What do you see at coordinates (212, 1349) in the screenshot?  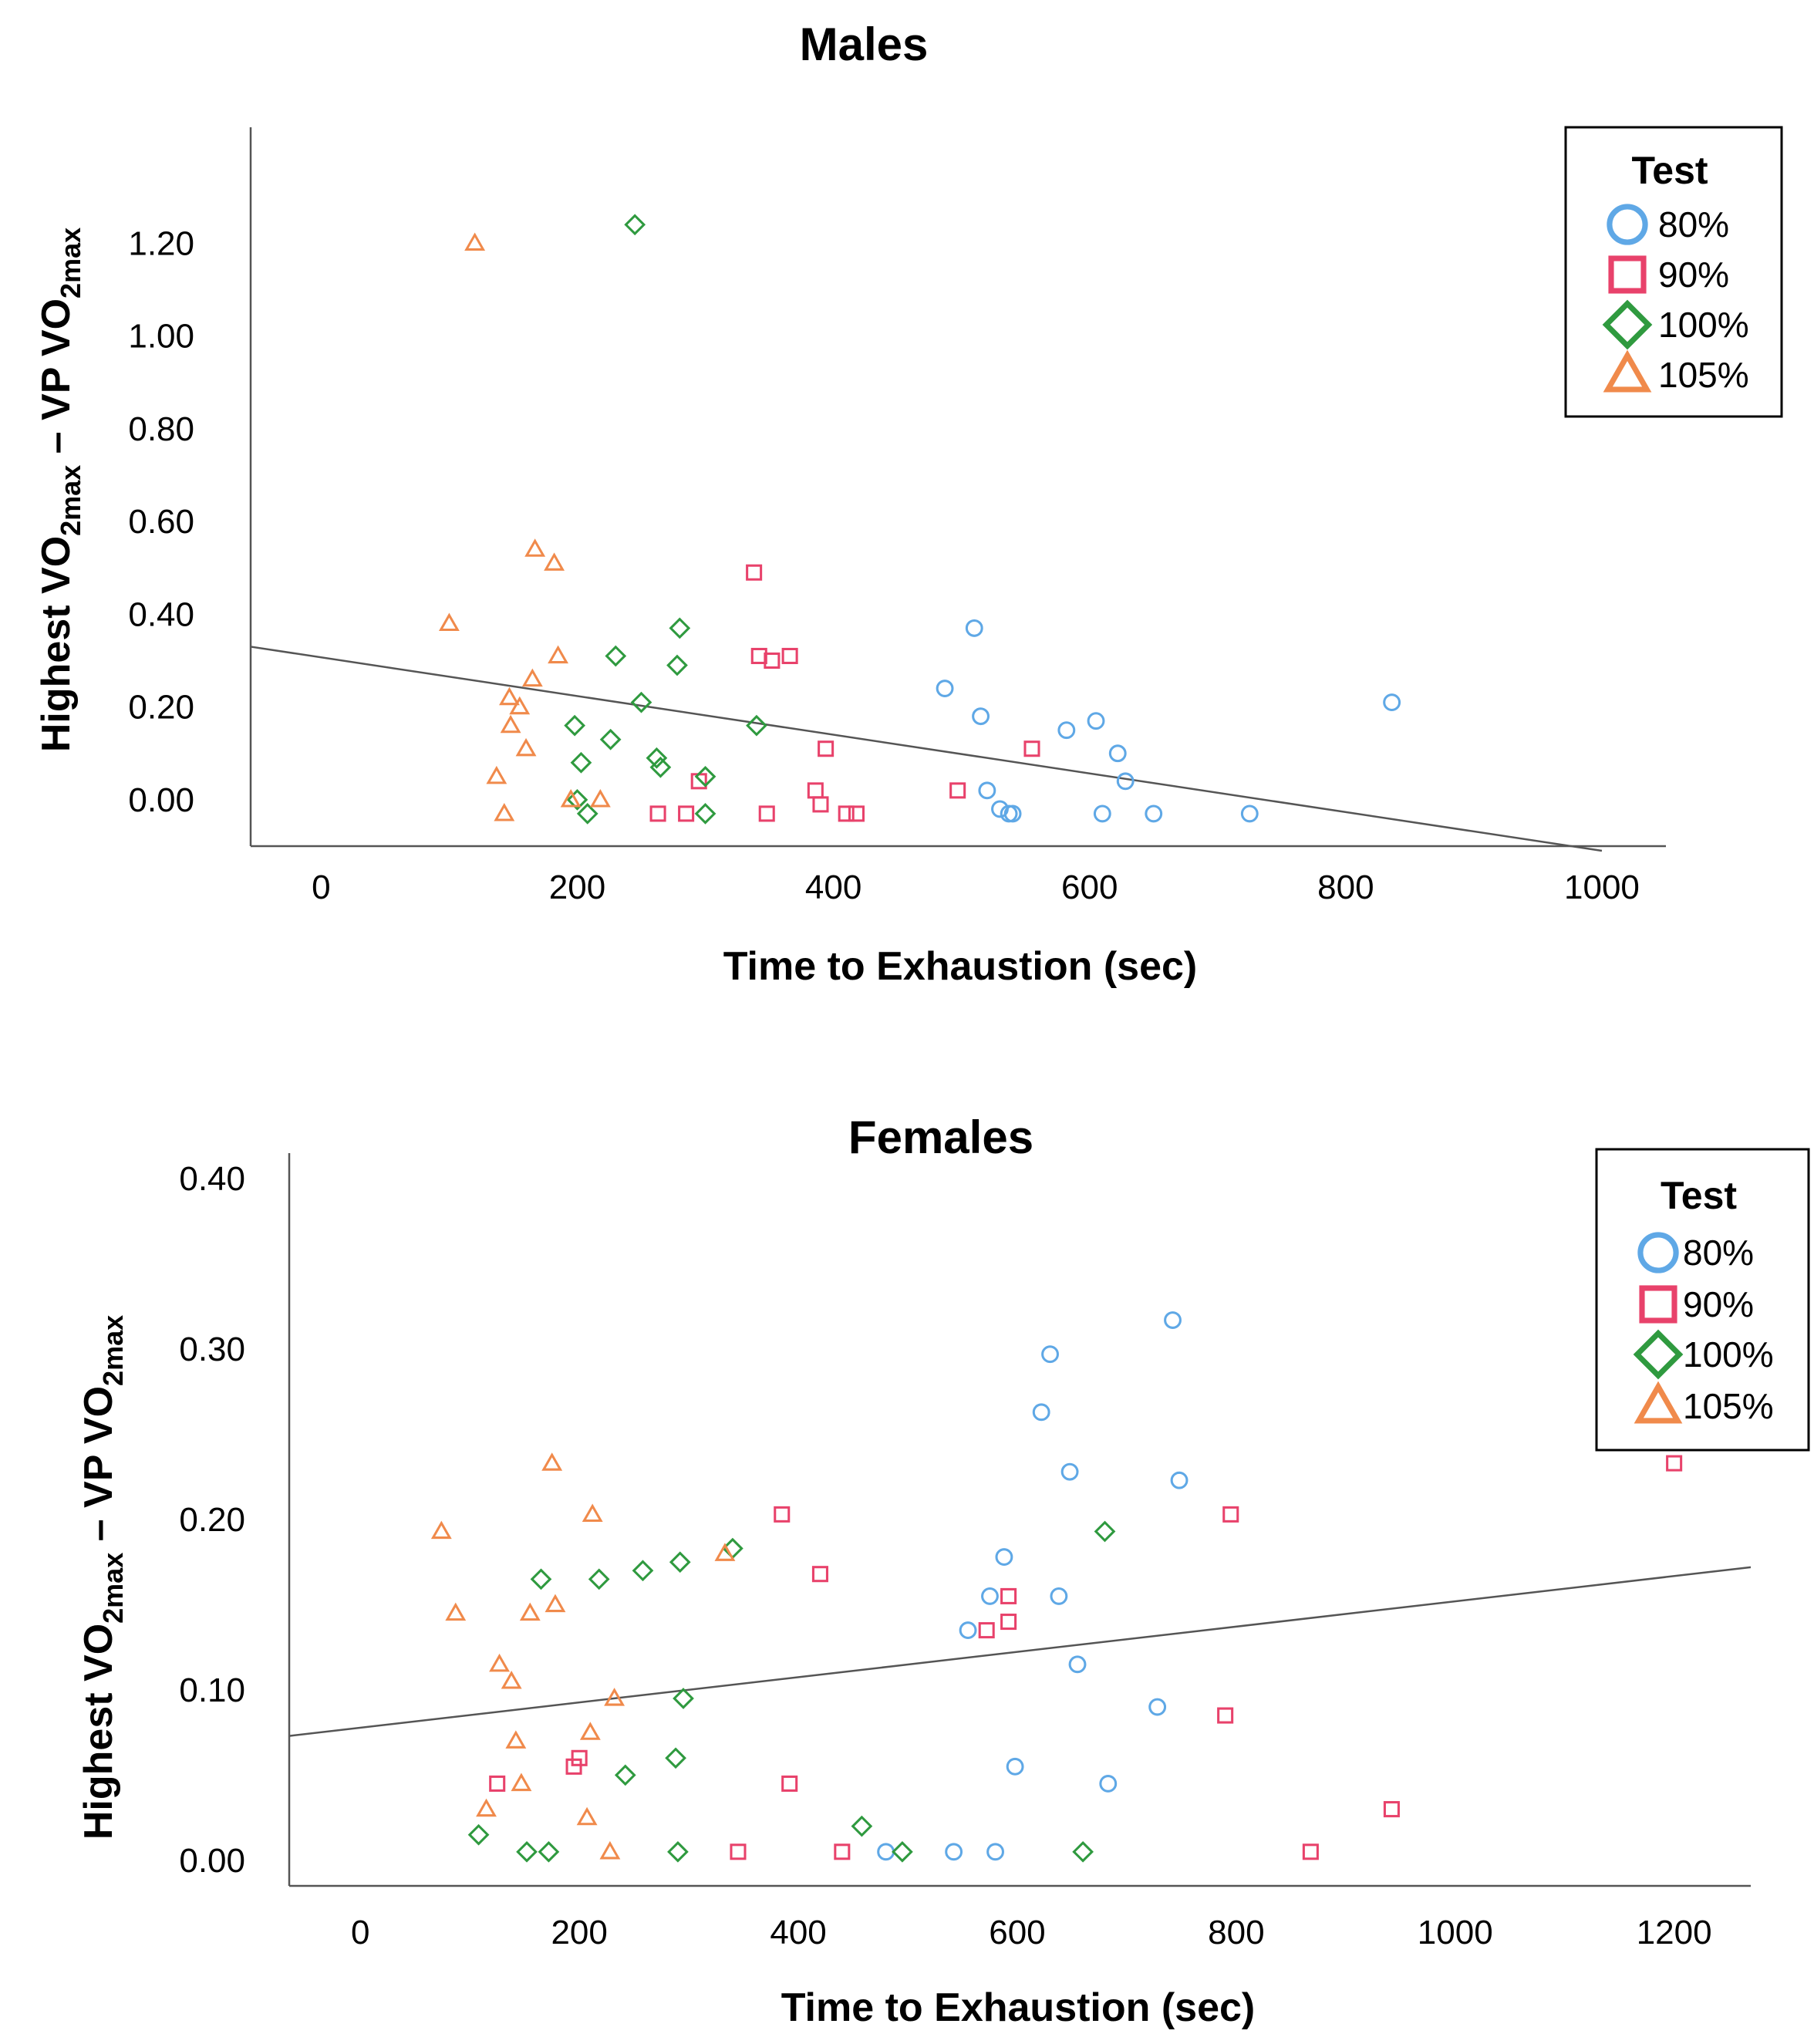 I see `y-tick-label: 0.30` at bounding box center [212, 1349].